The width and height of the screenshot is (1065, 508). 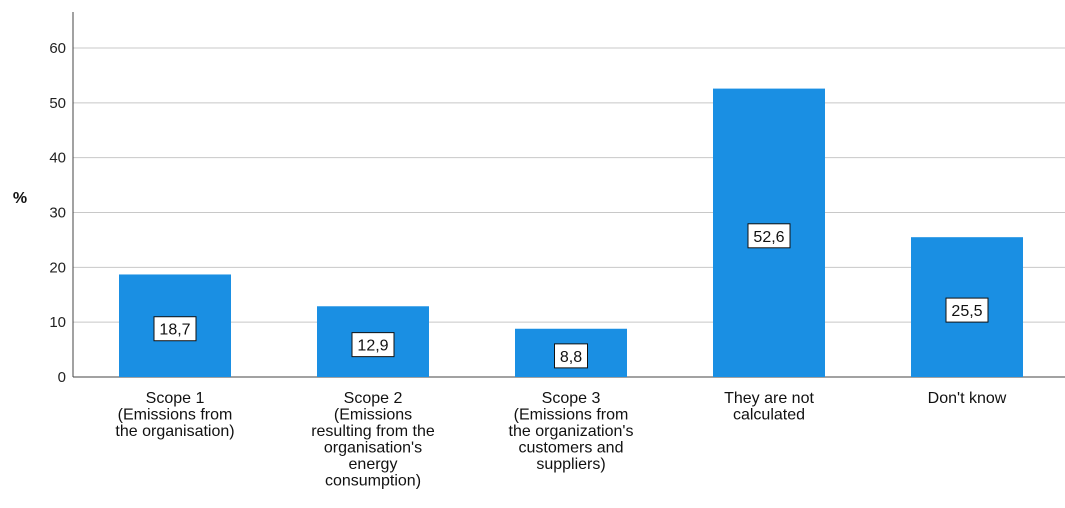 What do you see at coordinates (769, 415) in the screenshot?
I see `x-tick-label-line: calculated` at bounding box center [769, 415].